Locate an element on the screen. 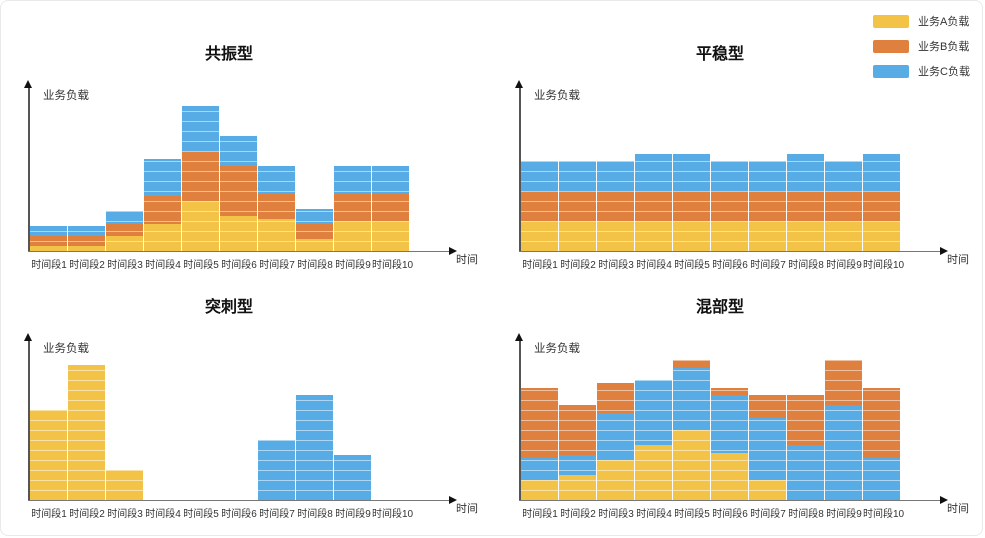  legend-swatch-c is located at coordinates (891, 71).